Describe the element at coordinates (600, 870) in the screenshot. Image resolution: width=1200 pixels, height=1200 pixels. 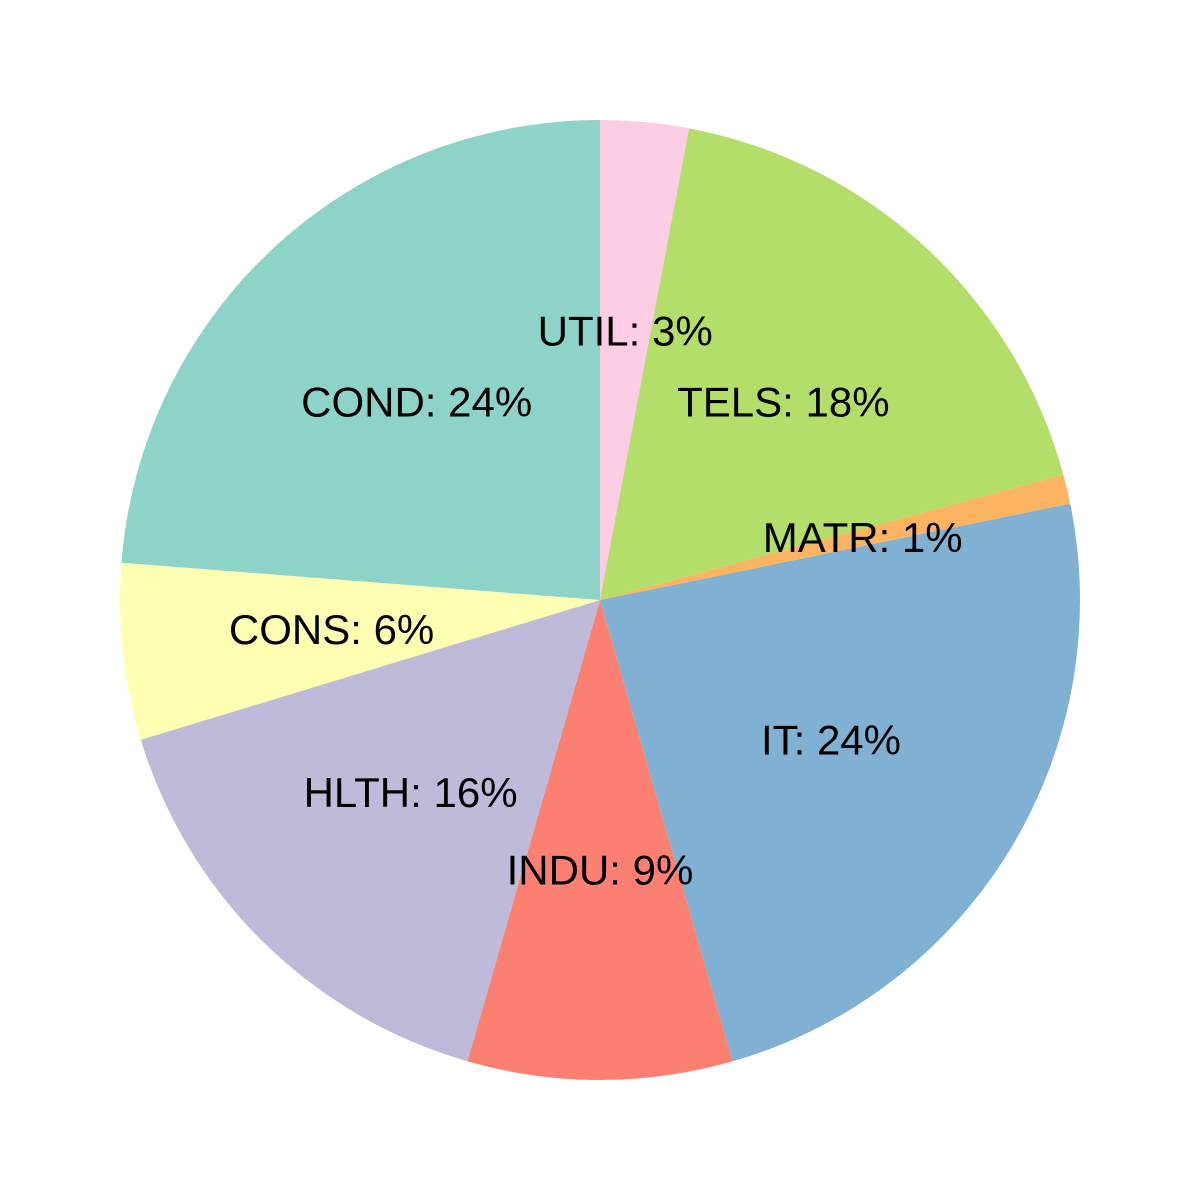
I see `pie-label-indu: INDU: 9%` at that location.